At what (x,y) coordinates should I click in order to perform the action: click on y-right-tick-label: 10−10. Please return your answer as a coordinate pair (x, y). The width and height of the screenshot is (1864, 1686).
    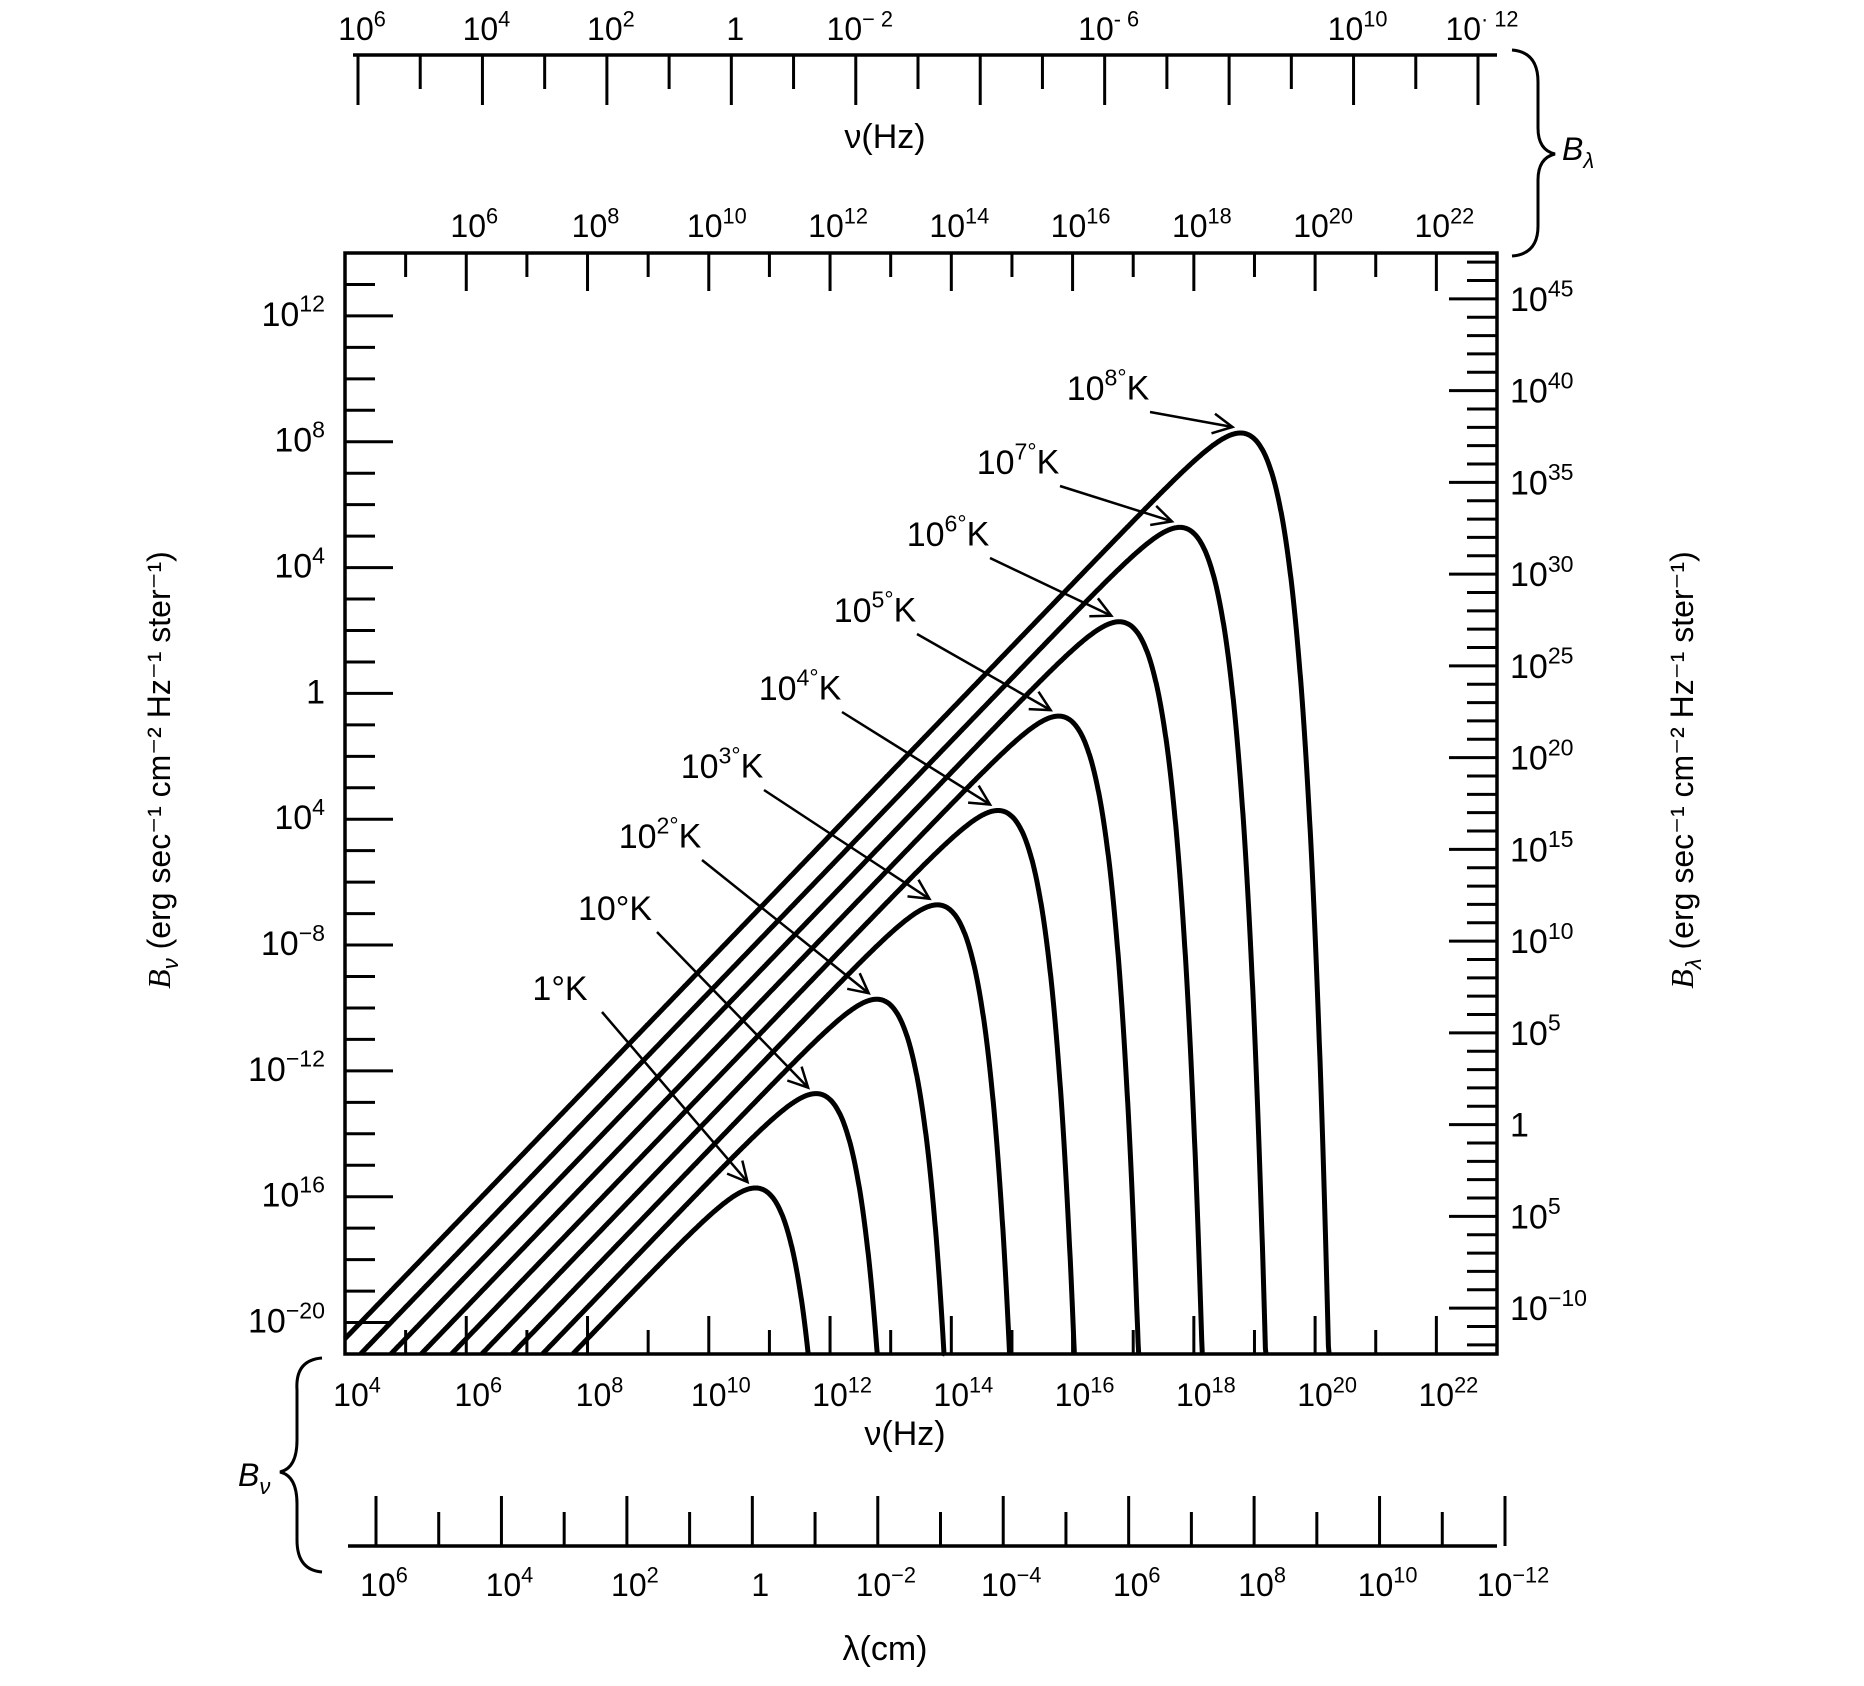
    Looking at the image, I should click on (1548, 1306).